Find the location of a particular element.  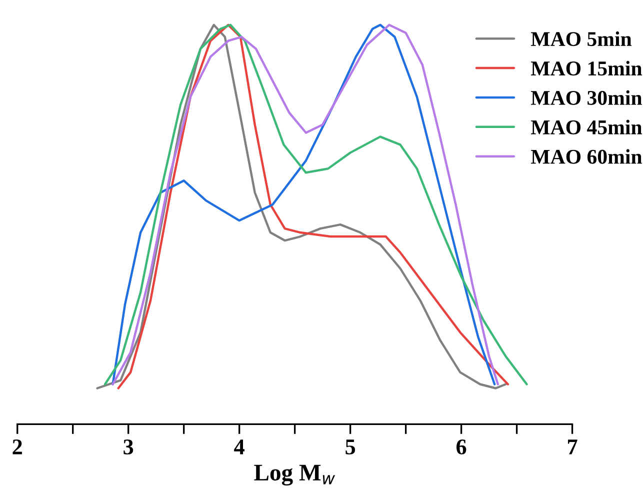

x-axis-title: Log M$_{w}$ is located at coordinates (295, 475).